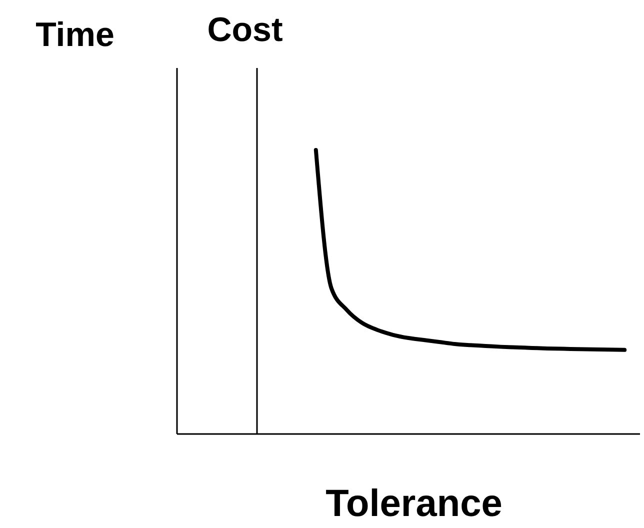 The width and height of the screenshot is (644, 528). What do you see at coordinates (245, 30) in the screenshot?
I see `y2-axis-title: Cost` at bounding box center [245, 30].